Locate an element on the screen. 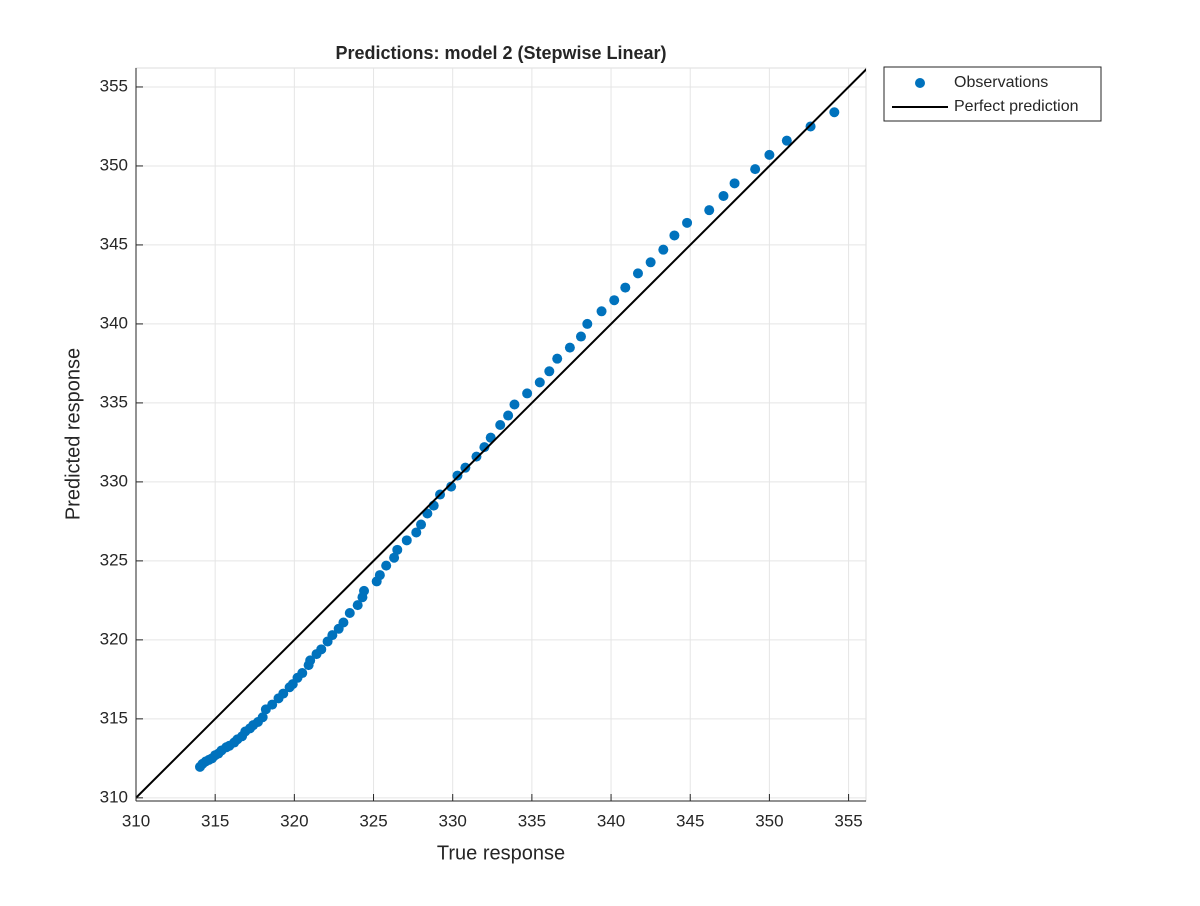 This screenshot has width=1200, height=906. legend-label: Perfect prediction is located at coordinates (1016, 106).